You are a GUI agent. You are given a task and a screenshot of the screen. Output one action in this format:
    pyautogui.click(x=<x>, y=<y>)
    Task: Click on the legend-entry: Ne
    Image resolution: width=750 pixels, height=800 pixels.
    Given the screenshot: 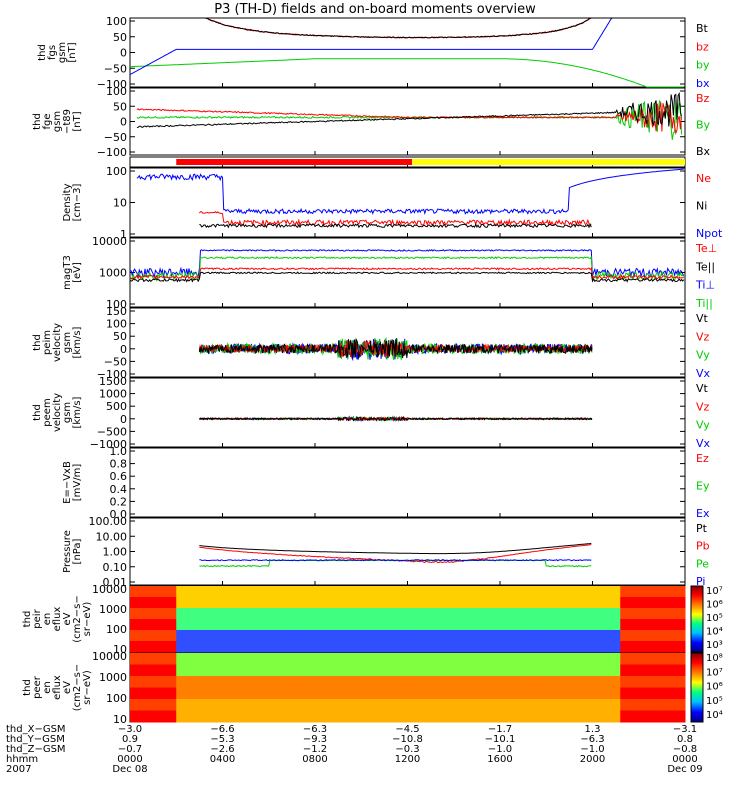 What is the action you would take?
    pyautogui.click(x=703, y=178)
    